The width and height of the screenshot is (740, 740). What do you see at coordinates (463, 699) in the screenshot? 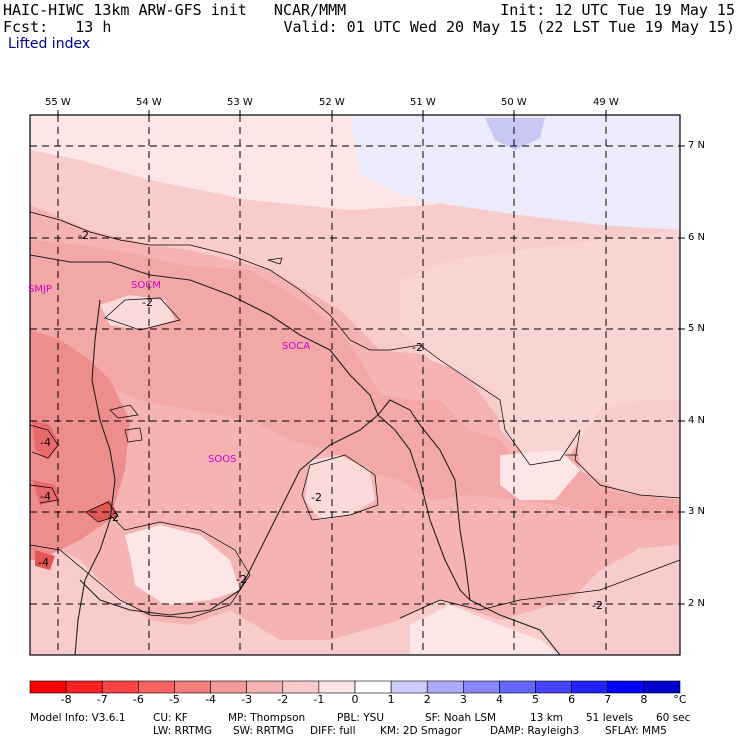
I see `colorbar-tick-label: 3` at bounding box center [463, 699].